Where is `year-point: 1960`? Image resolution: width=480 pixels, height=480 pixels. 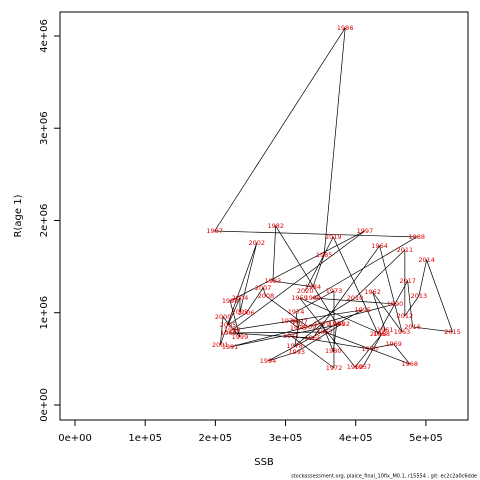 year-point: 1960 is located at coordinates (355, 367).